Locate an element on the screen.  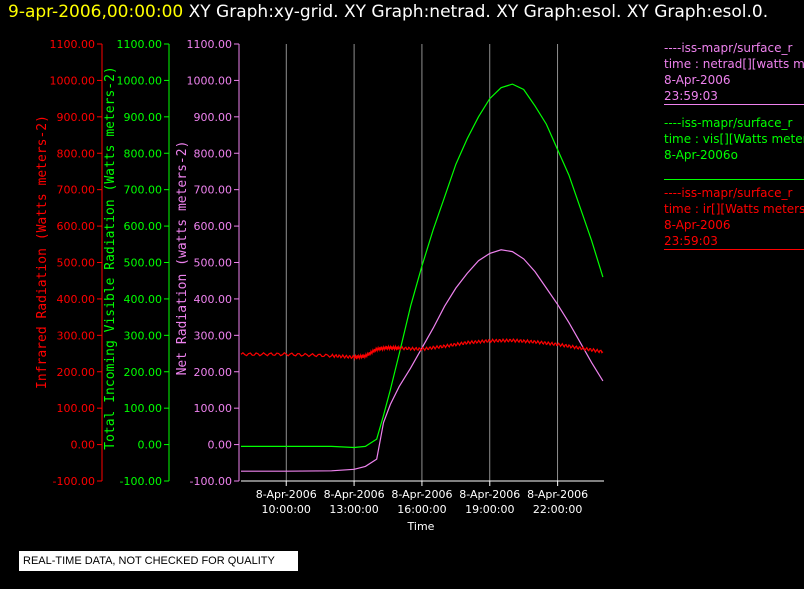
legend-time is located at coordinates (734, 171).